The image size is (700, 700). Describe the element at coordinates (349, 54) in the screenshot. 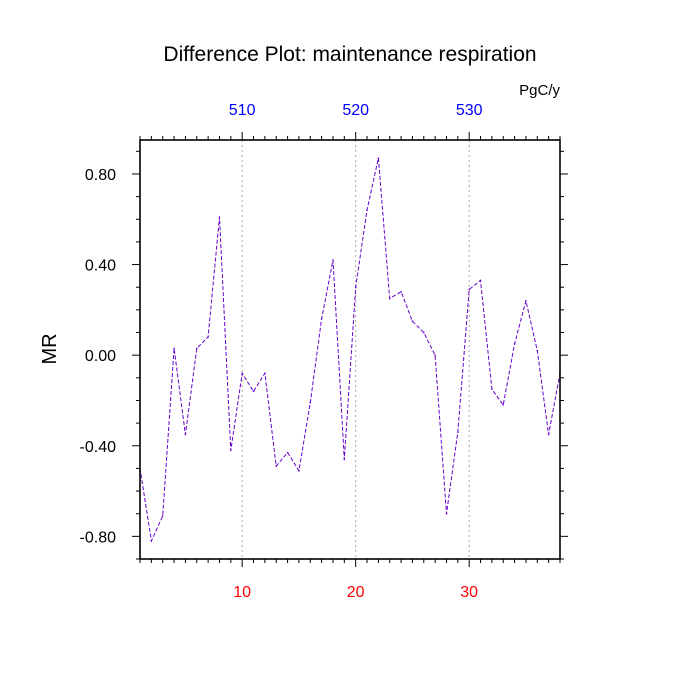

I see `chart-title: Difference Plot: maintenance respiration` at that location.